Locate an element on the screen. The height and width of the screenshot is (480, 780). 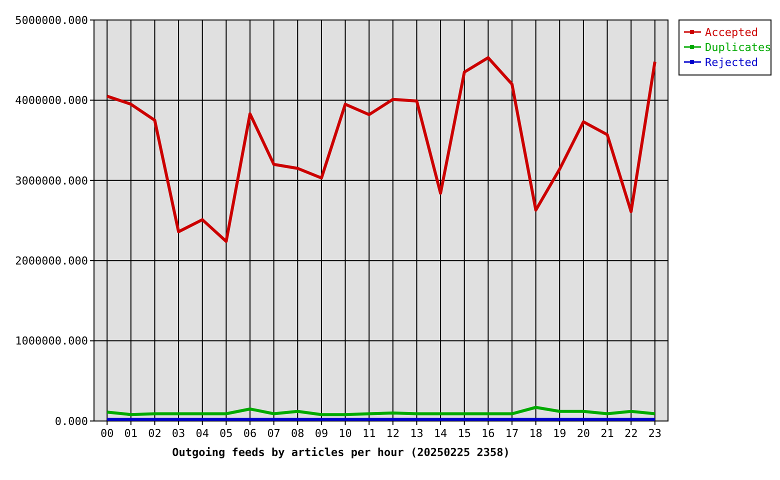
legend-label: Duplicates is located at coordinates (738, 47).